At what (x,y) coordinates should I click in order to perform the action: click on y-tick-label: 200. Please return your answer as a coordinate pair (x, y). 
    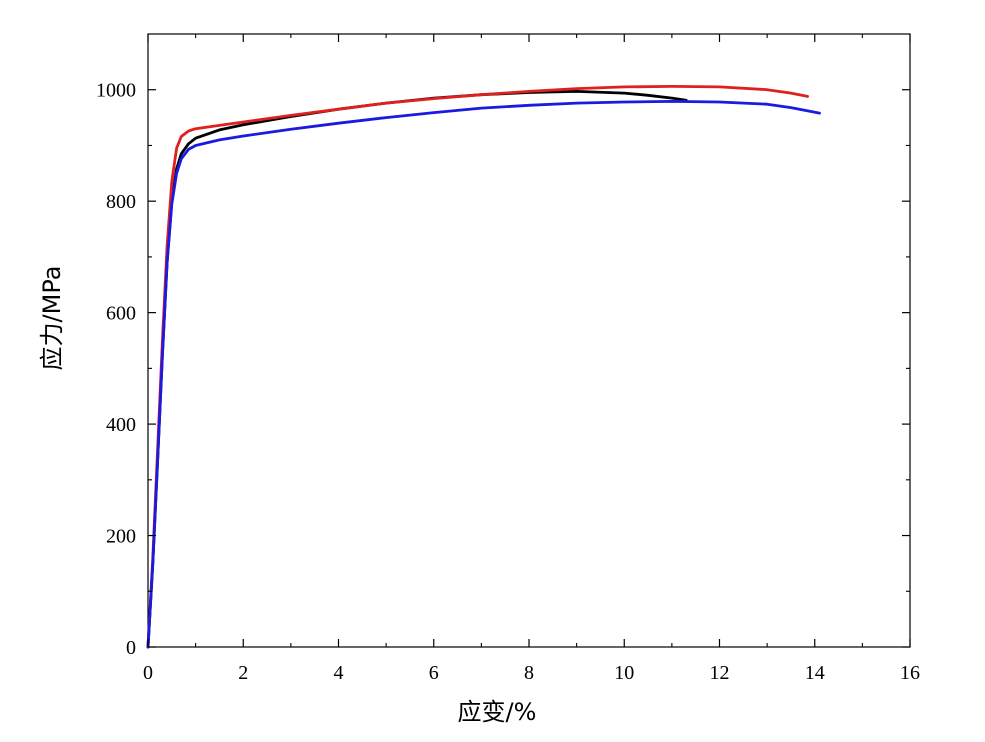
    Looking at the image, I should click on (121, 537).